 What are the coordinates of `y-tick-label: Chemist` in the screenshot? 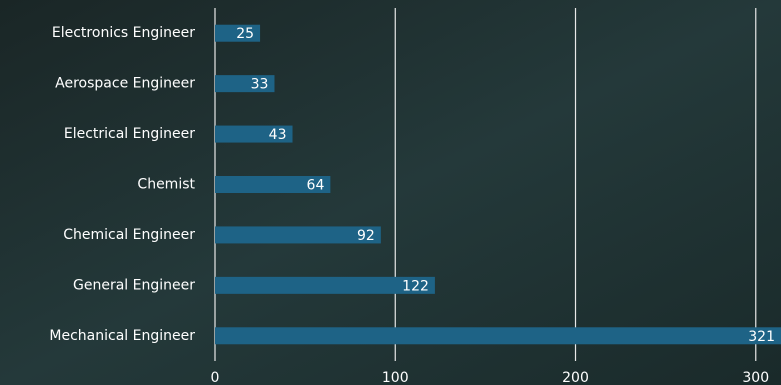 It's located at (166, 185).